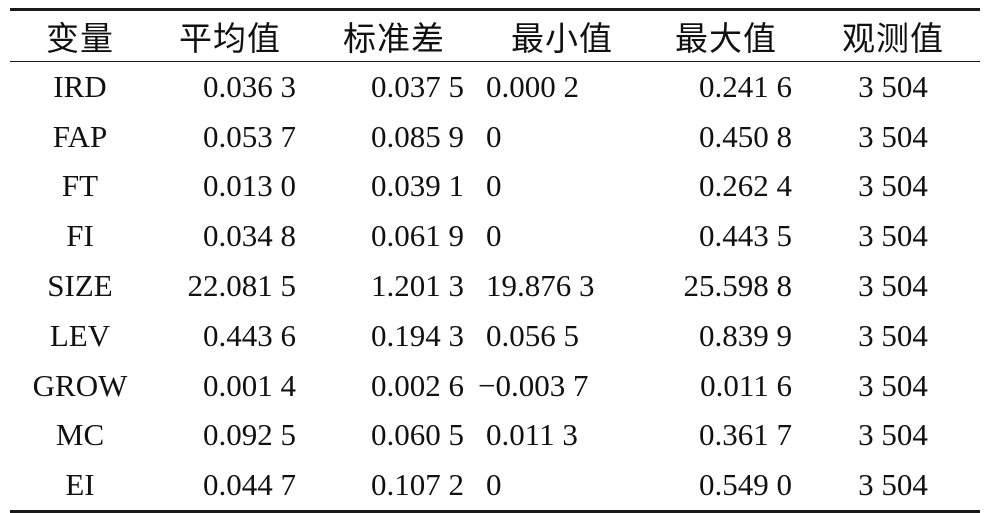  What do you see at coordinates (80, 38) in the screenshot?
I see `header-variable: 变量` at bounding box center [80, 38].